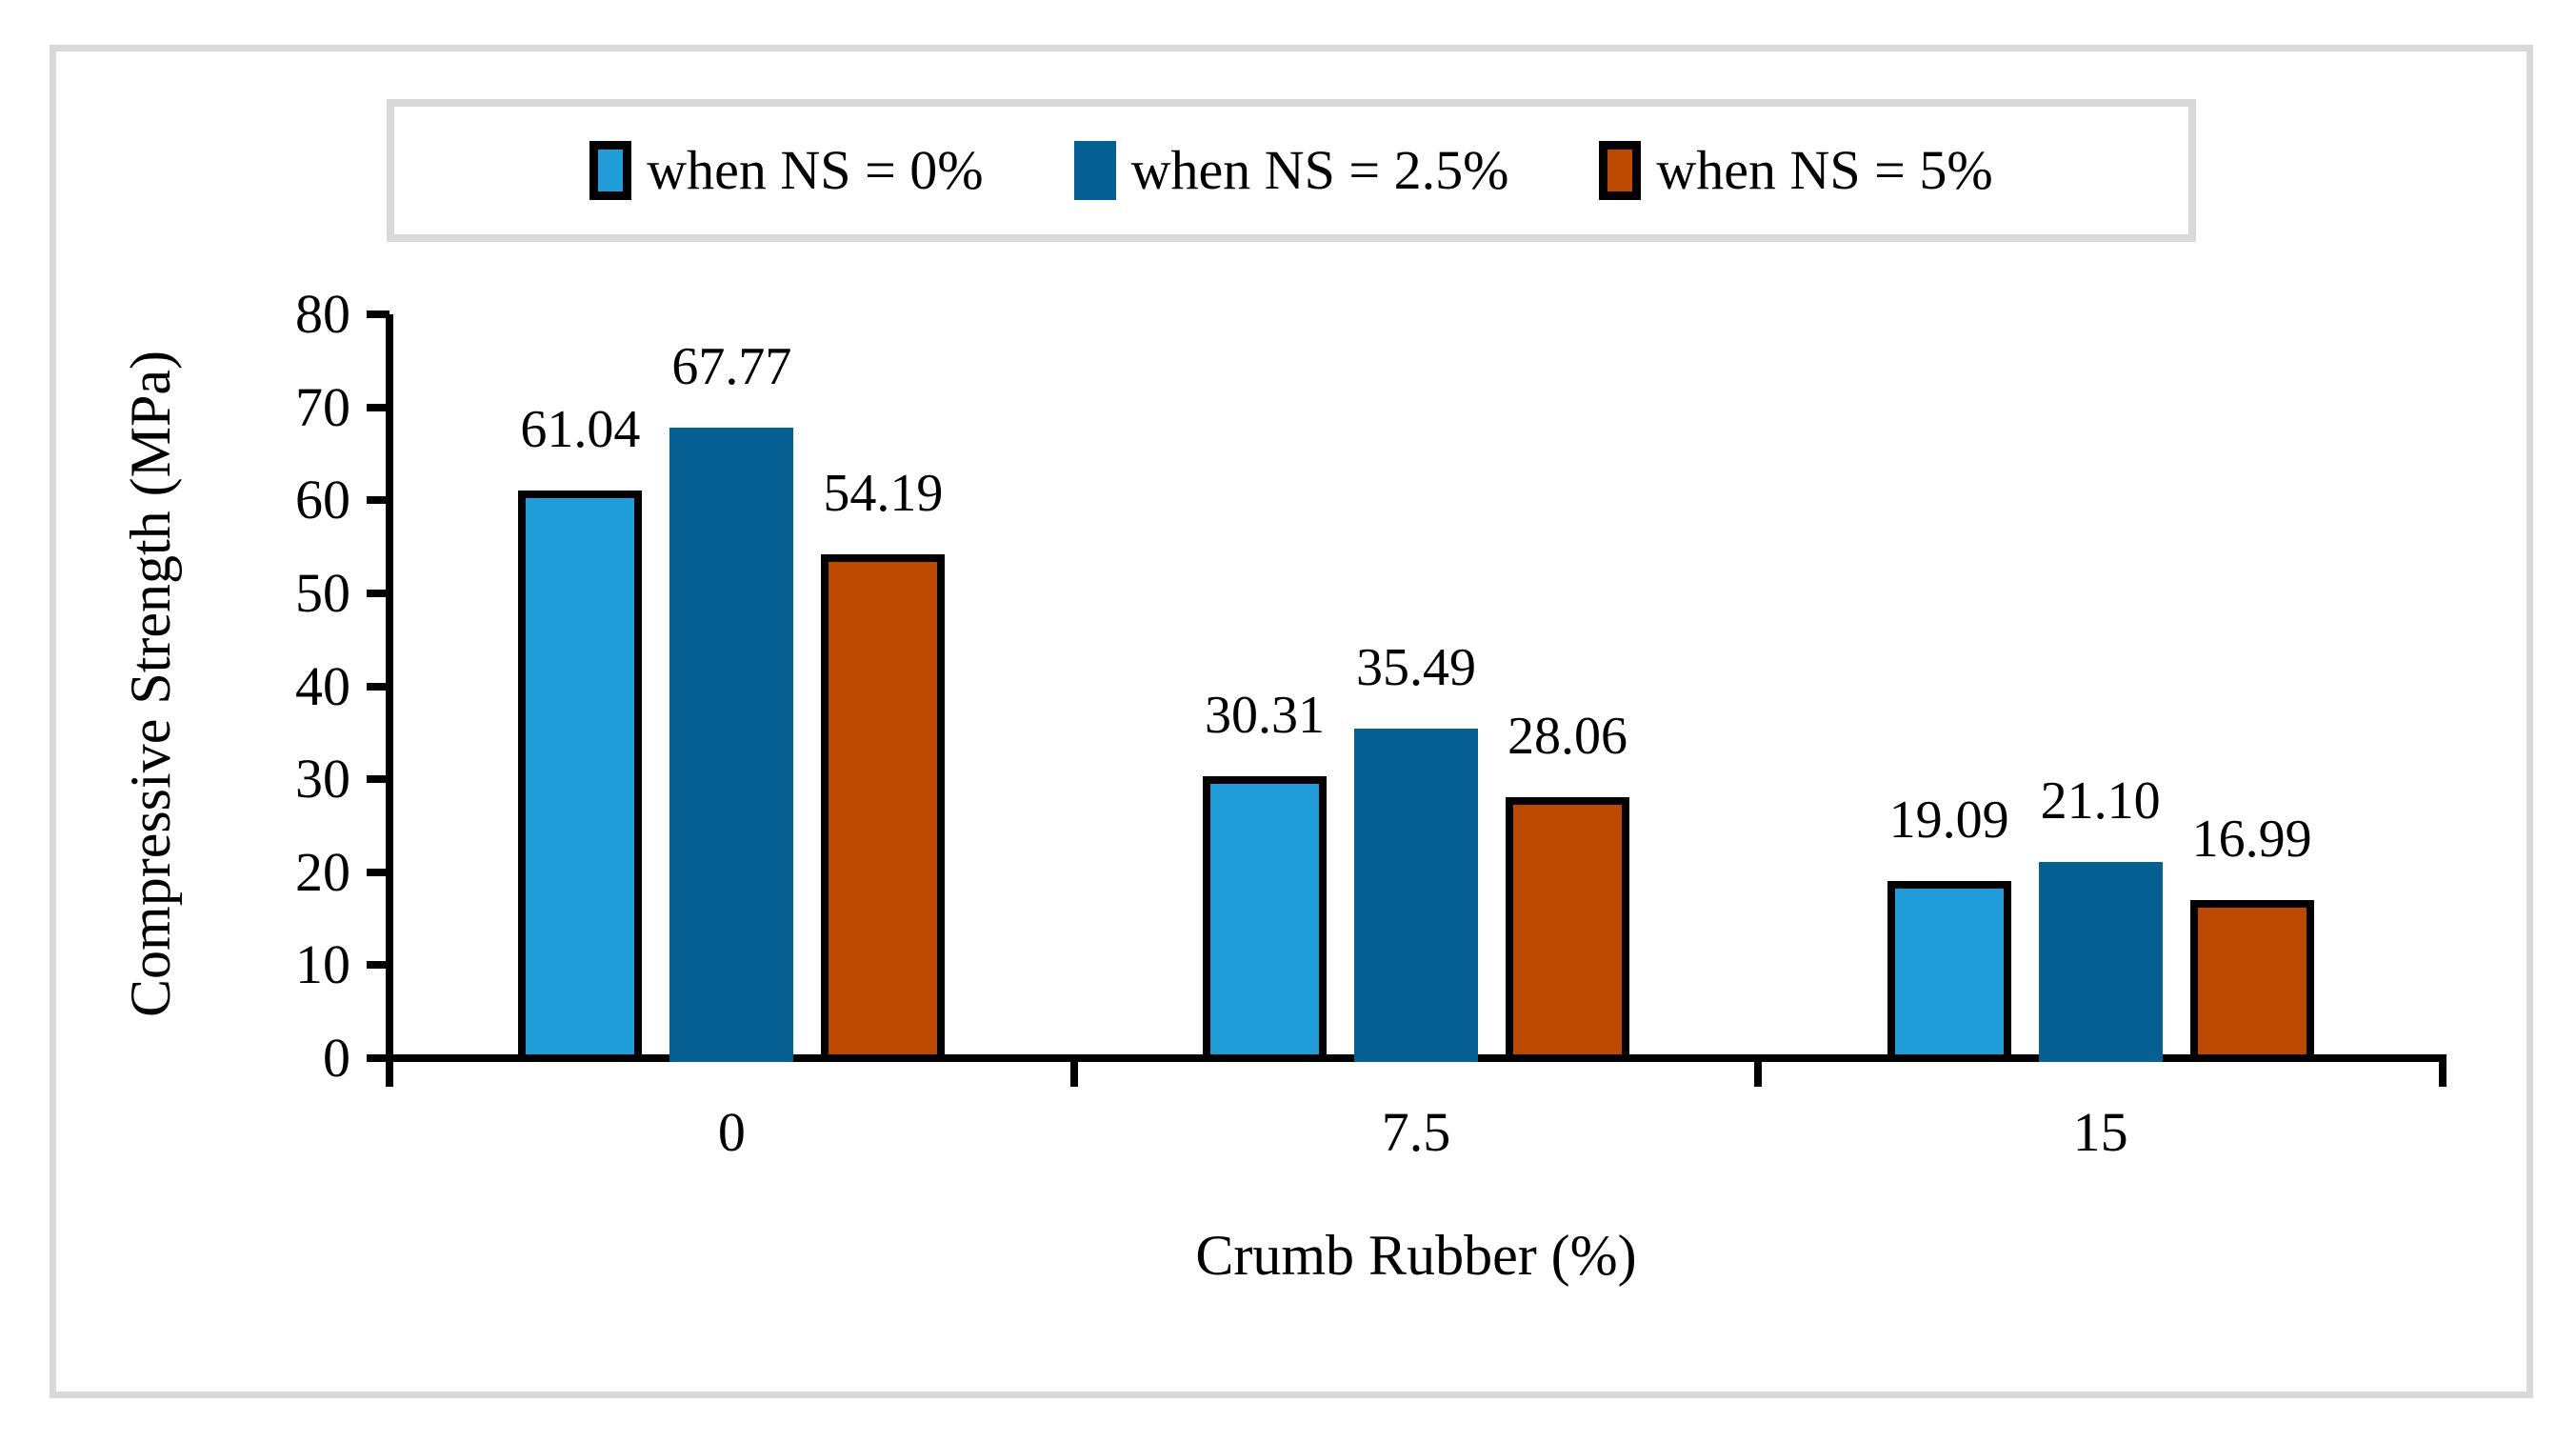 This screenshot has height=1442, width=2576. I want to click on y-tick-label: 40, so click(322, 685).